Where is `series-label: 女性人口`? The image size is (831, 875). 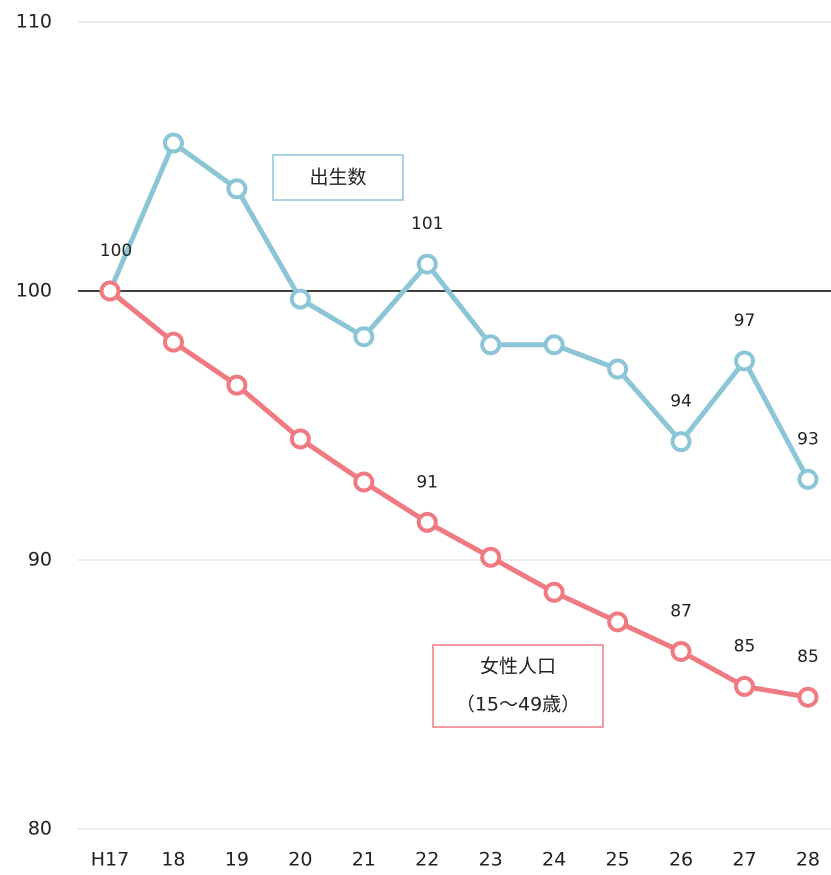 series-label: 女性人口 is located at coordinates (518, 667).